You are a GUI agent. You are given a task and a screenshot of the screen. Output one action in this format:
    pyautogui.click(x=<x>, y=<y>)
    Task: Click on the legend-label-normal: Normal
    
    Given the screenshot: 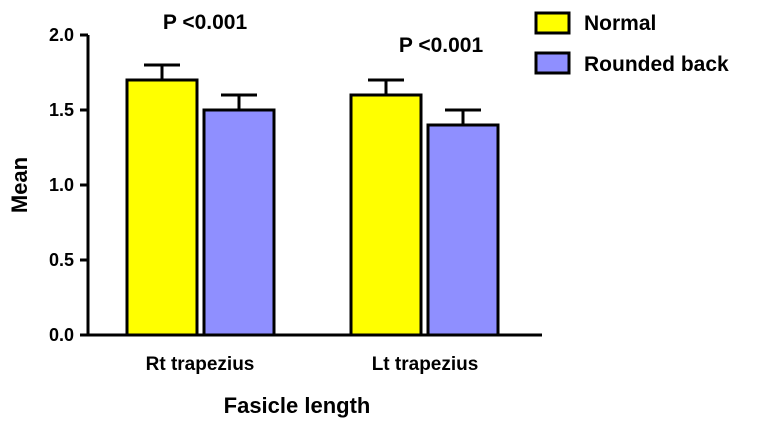 What is the action you would take?
    pyautogui.click(x=620, y=23)
    